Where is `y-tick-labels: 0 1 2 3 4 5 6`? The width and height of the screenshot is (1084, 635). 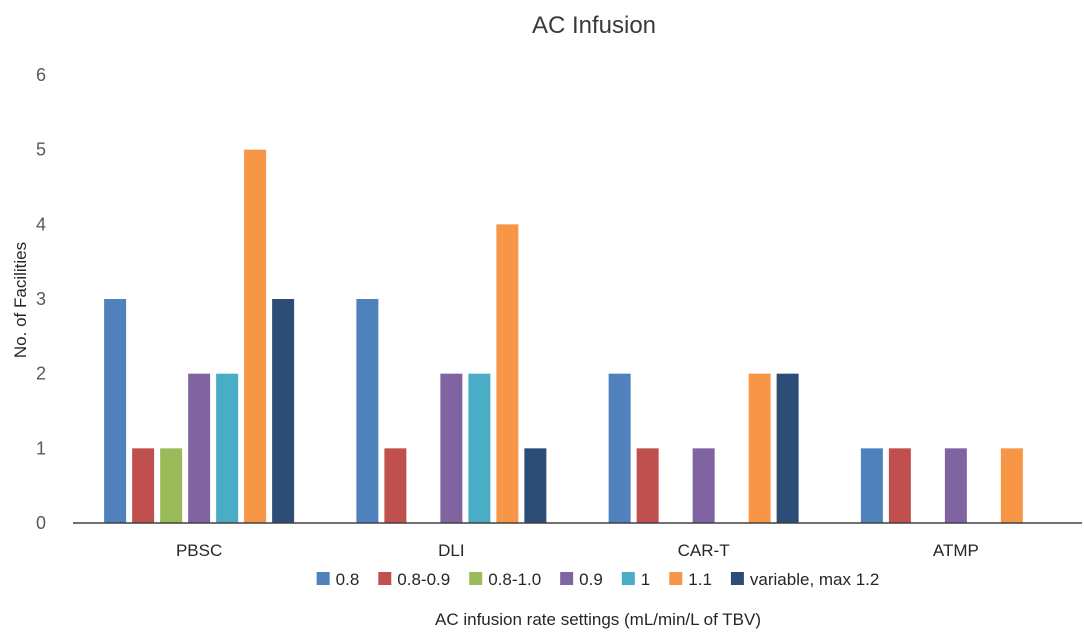 y-tick-labels: 0 1 2 3 4 5 6 is located at coordinates (41, 299).